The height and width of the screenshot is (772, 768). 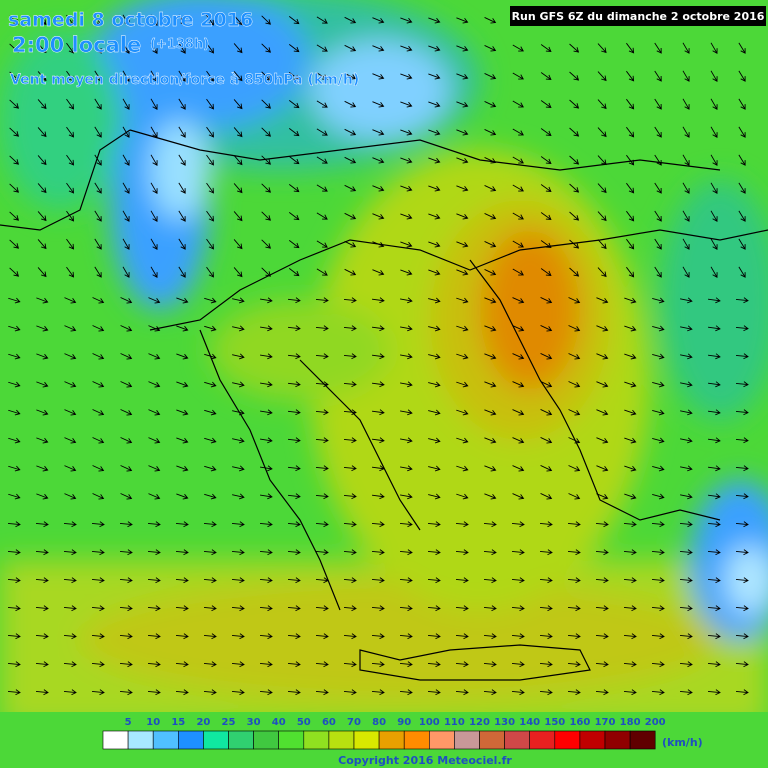 I want to click on map-date: samedi 8 octobre 2016, so click(x=130, y=20).